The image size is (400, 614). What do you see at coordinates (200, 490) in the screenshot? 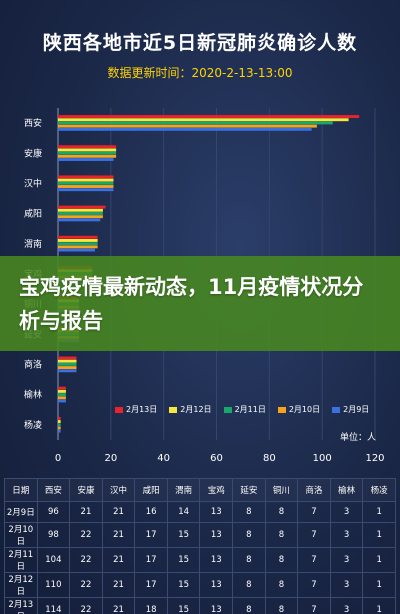
I see `table-header-row: 日期 西安 安康 汉中 咸阳 渭南 宝鸡 延安 铜川 商洛 榆林 杨凌` at bounding box center [200, 490].